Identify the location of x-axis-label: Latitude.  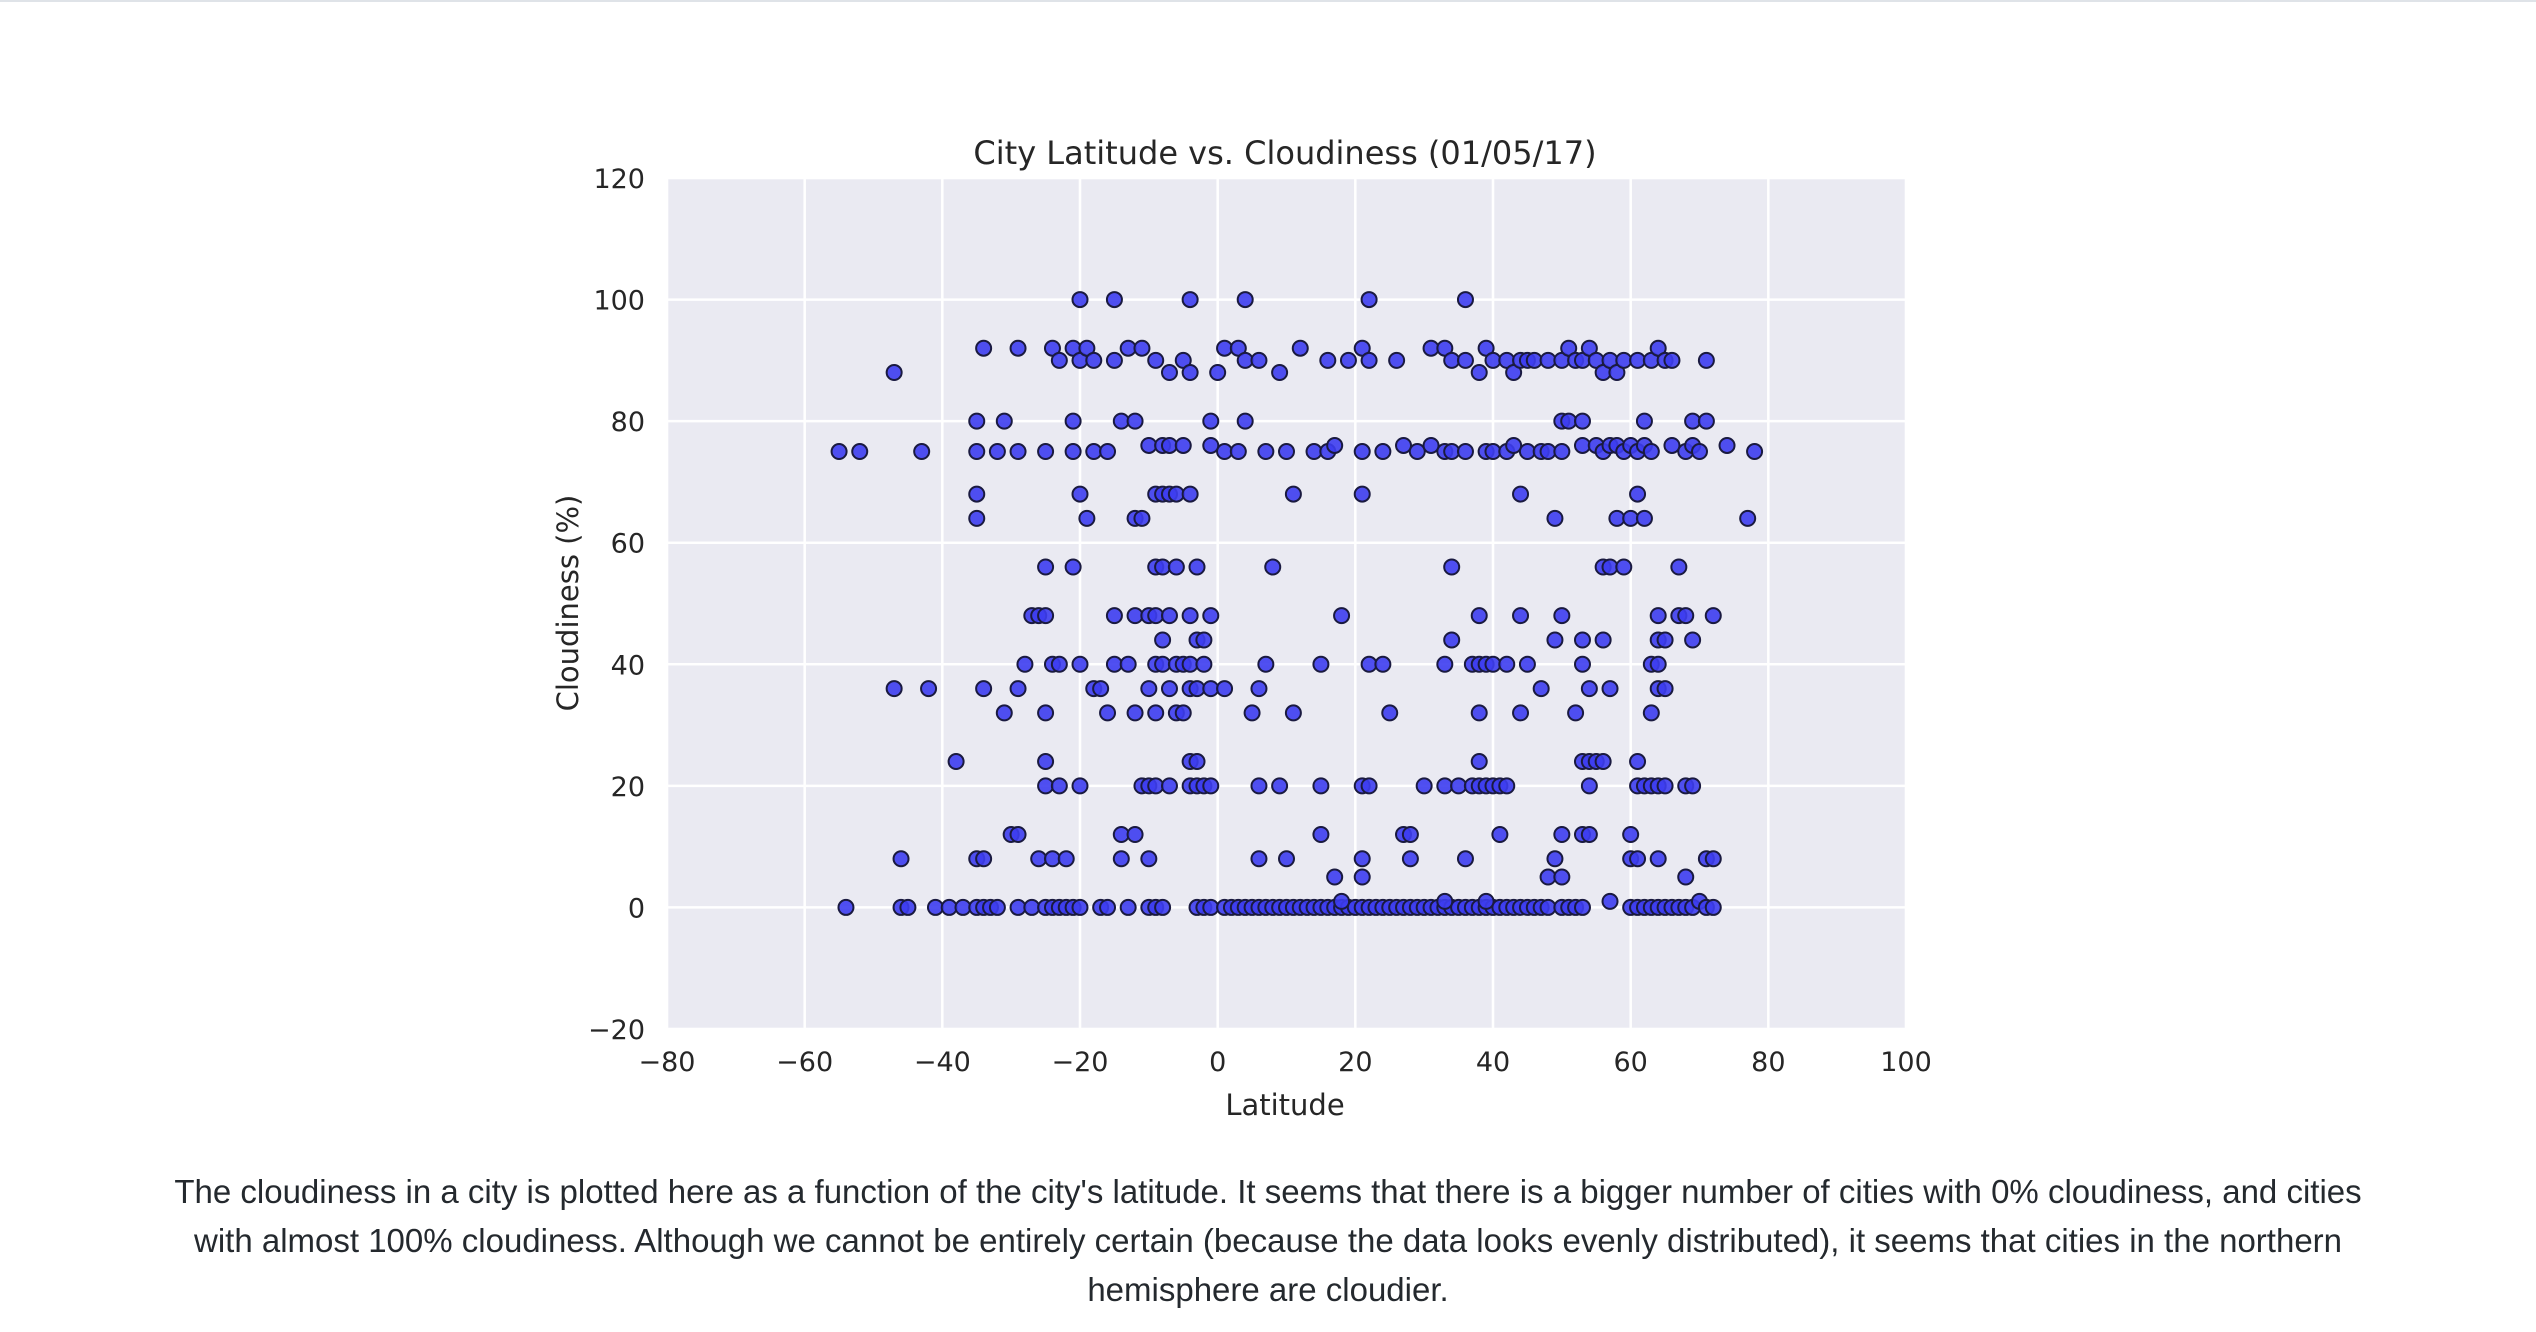
(1284, 1105).